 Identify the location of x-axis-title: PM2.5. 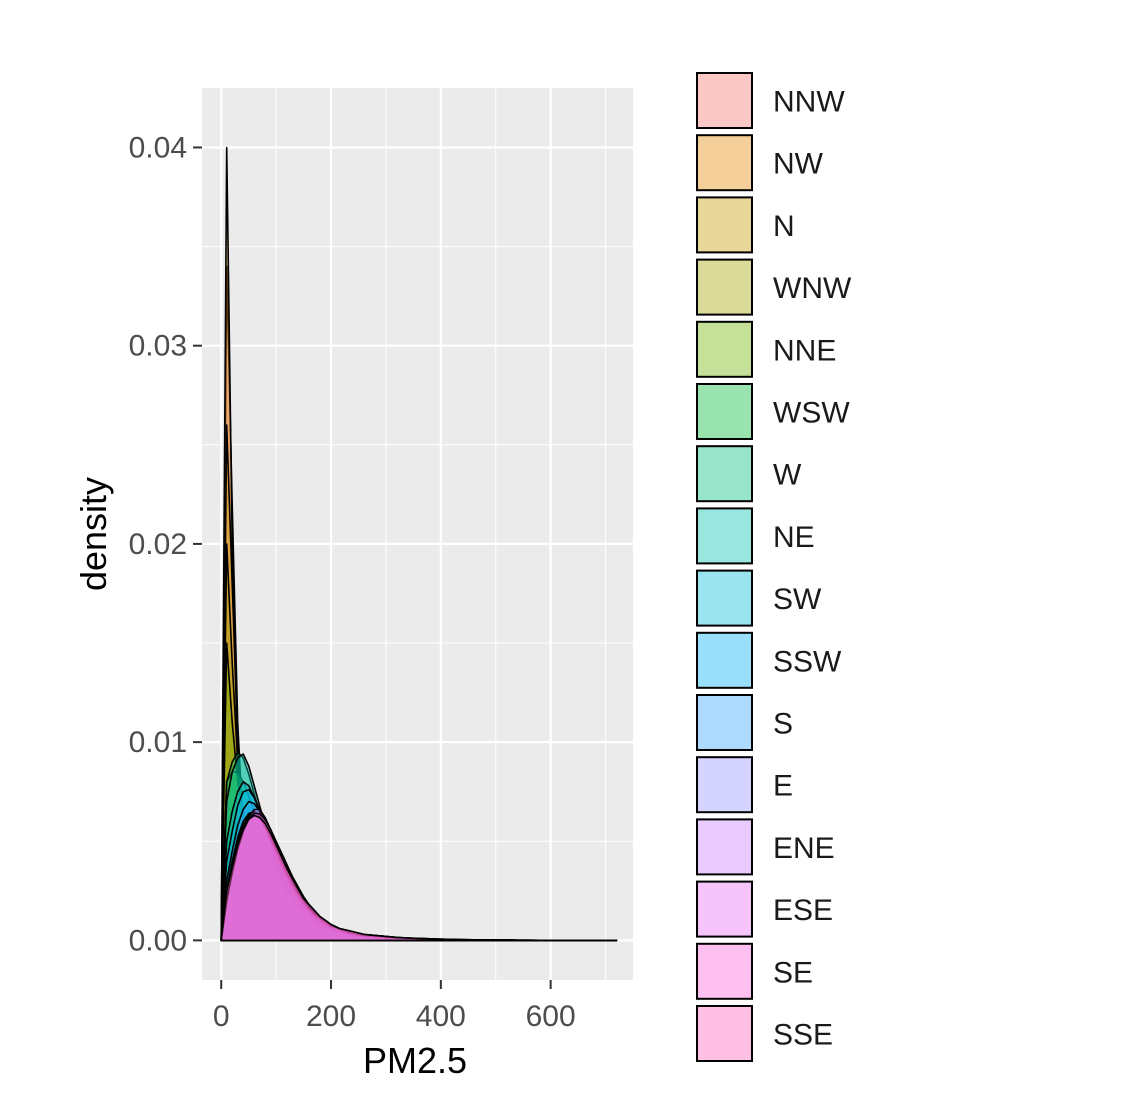
(415, 1060).